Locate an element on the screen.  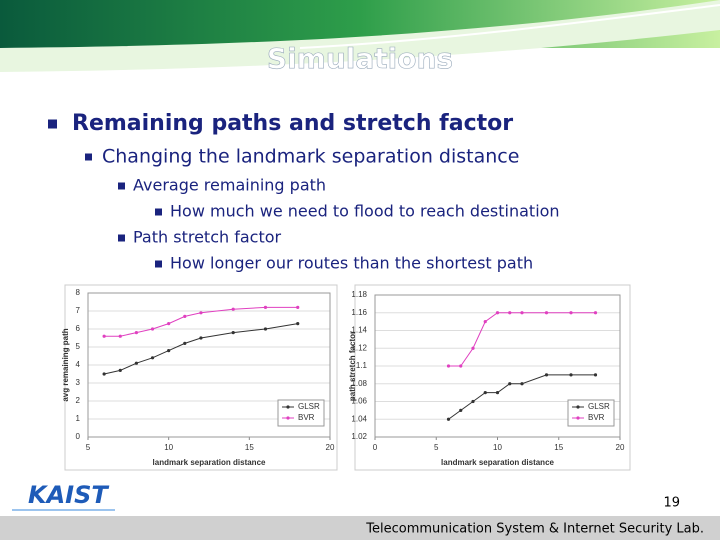
y-tick-label: 2 is located at coordinates (78, 400).